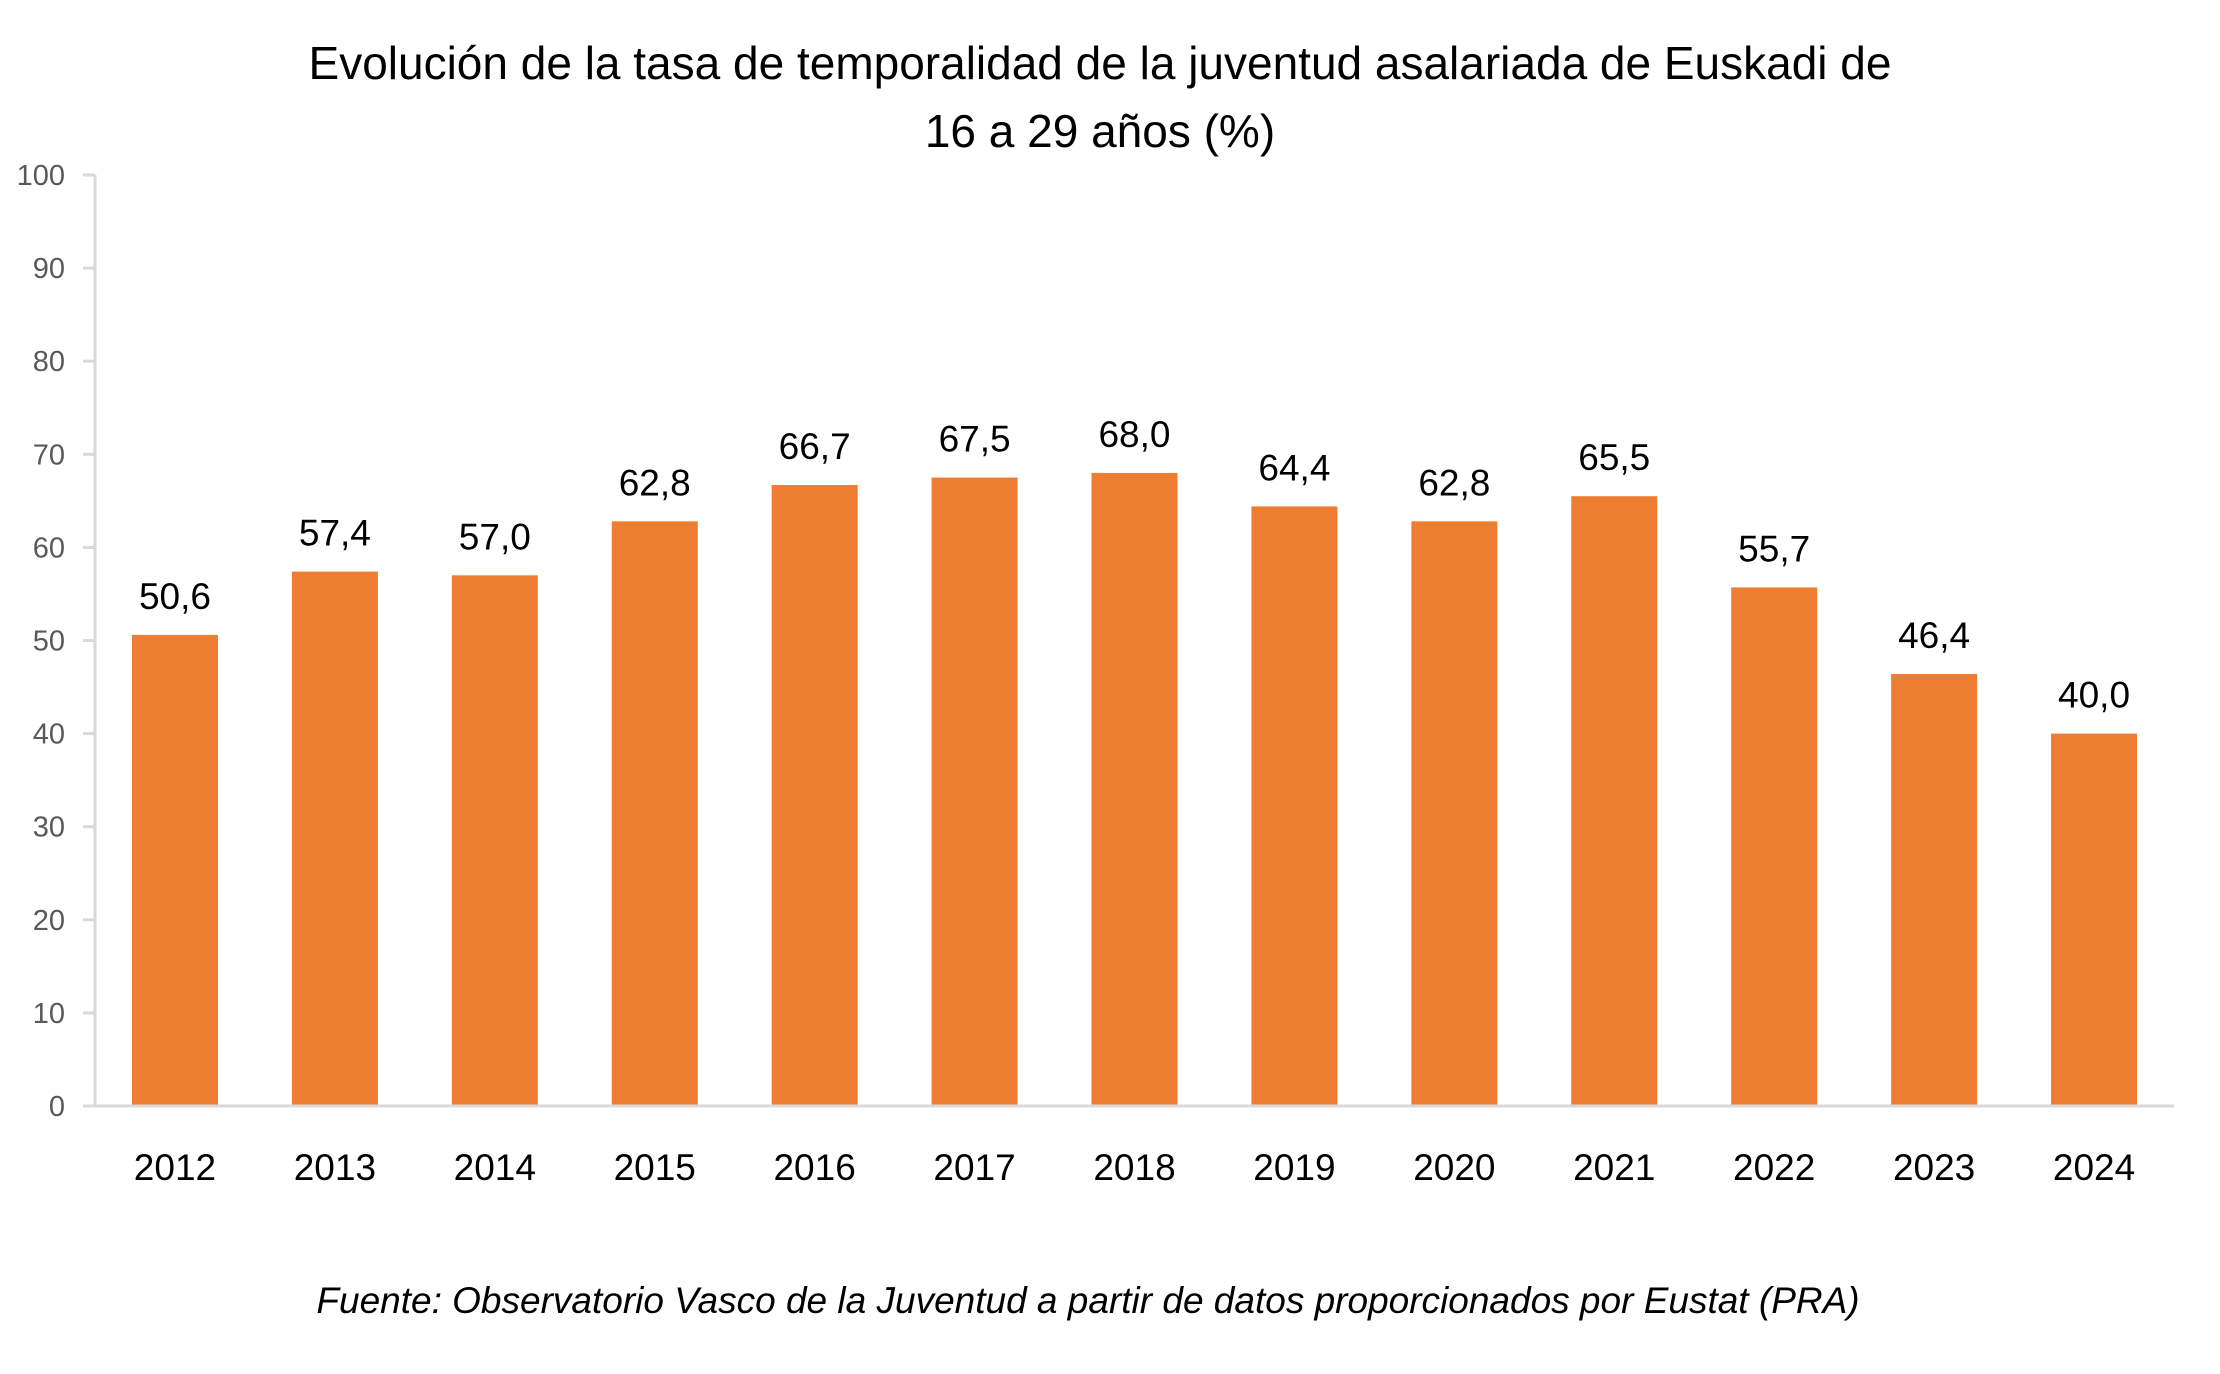  Describe the element at coordinates (1934, 1167) in the screenshot. I see `x-tick-label: 2023` at that location.